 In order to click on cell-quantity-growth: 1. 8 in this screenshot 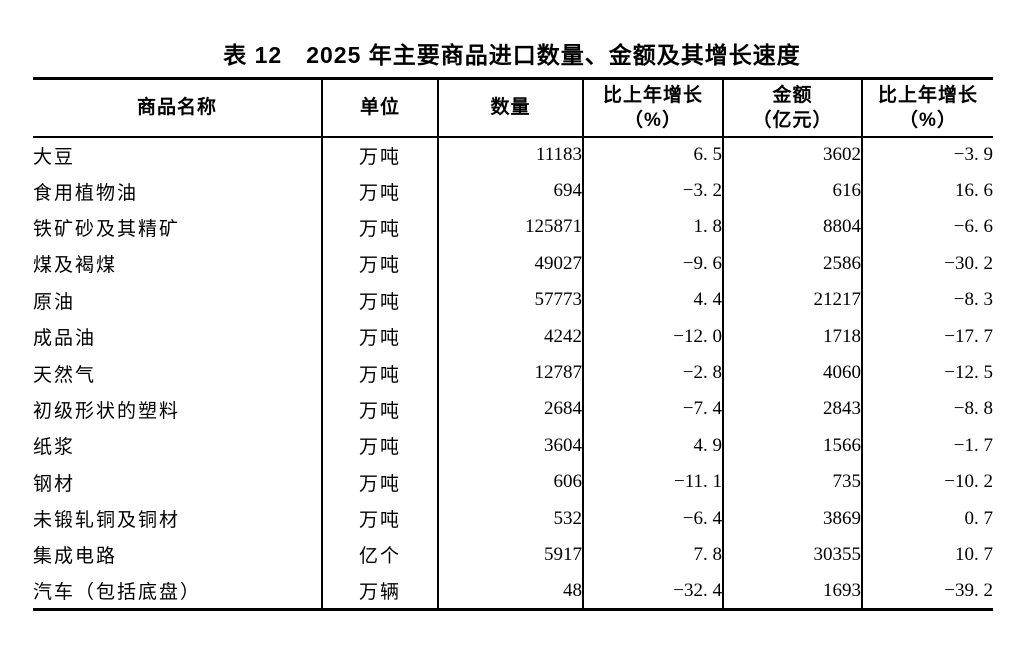, I will do `click(652, 227)`.